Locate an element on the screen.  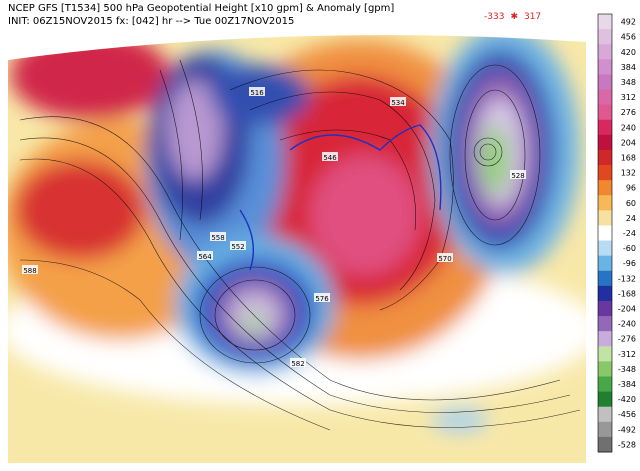
colorbar-label: 168 is located at coordinates (628, 157).